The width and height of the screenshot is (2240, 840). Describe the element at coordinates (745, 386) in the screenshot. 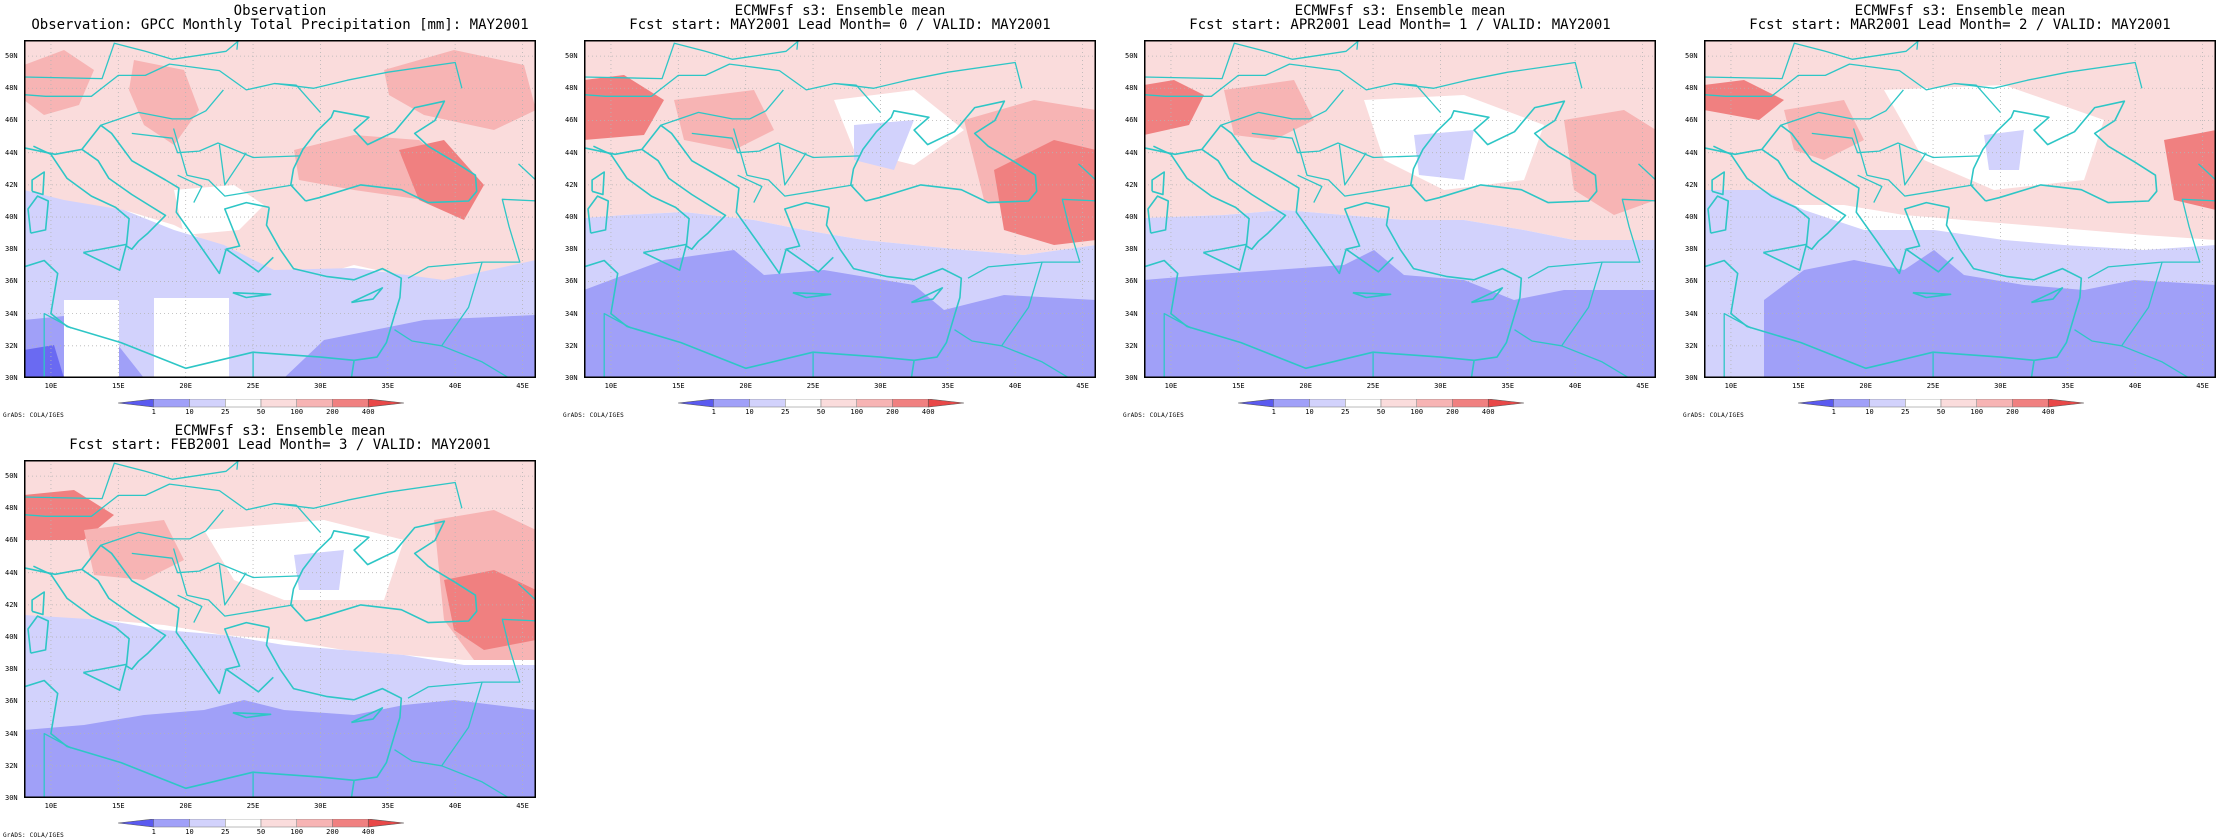

I see `lon-tick-label: 20E` at that location.